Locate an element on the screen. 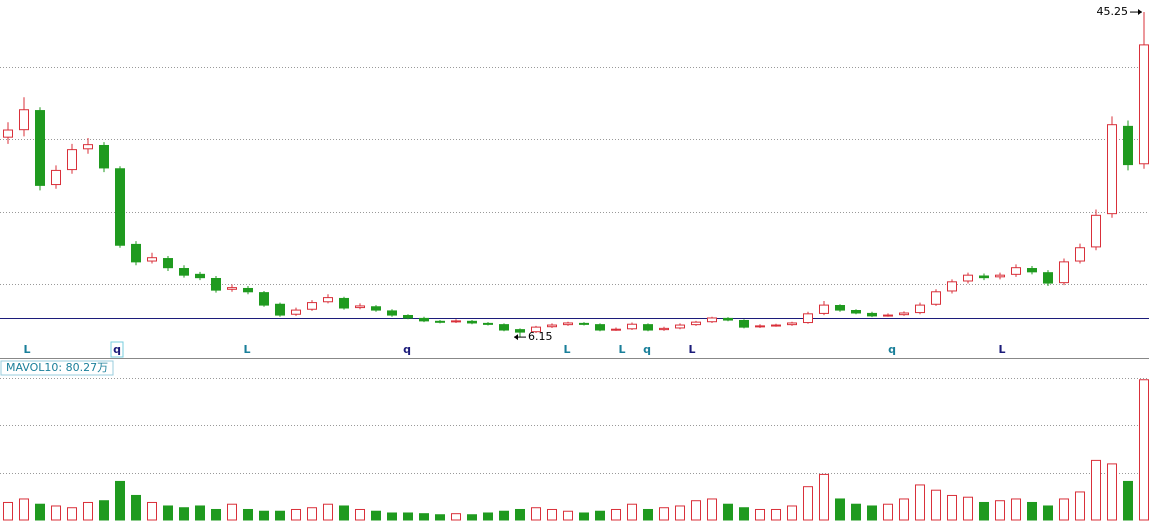  min-arrowhead is located at coordinates (516, 337).